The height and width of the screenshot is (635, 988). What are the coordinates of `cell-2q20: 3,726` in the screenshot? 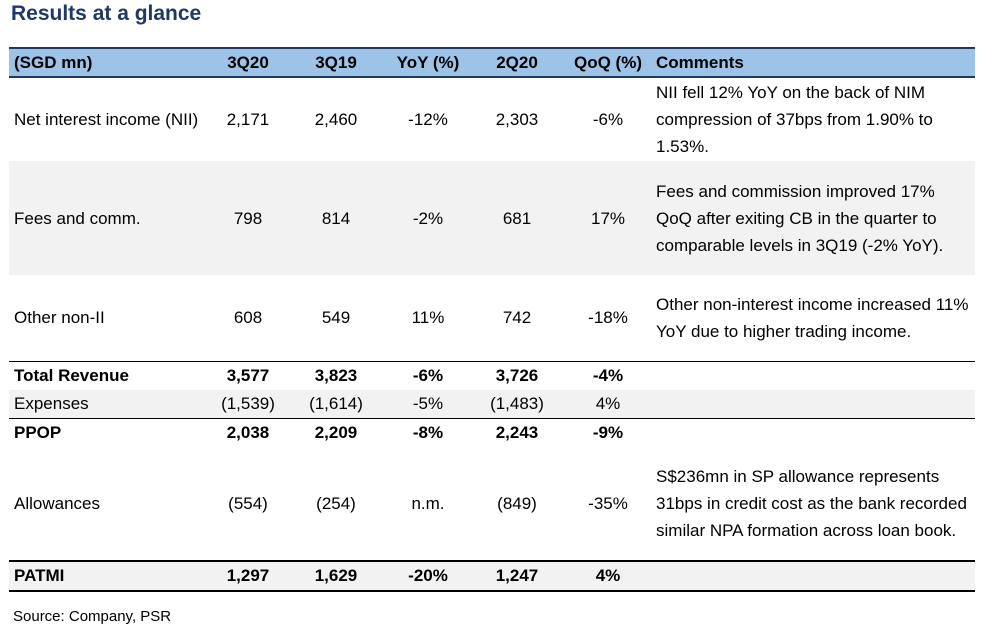 It's located at (517, 375).